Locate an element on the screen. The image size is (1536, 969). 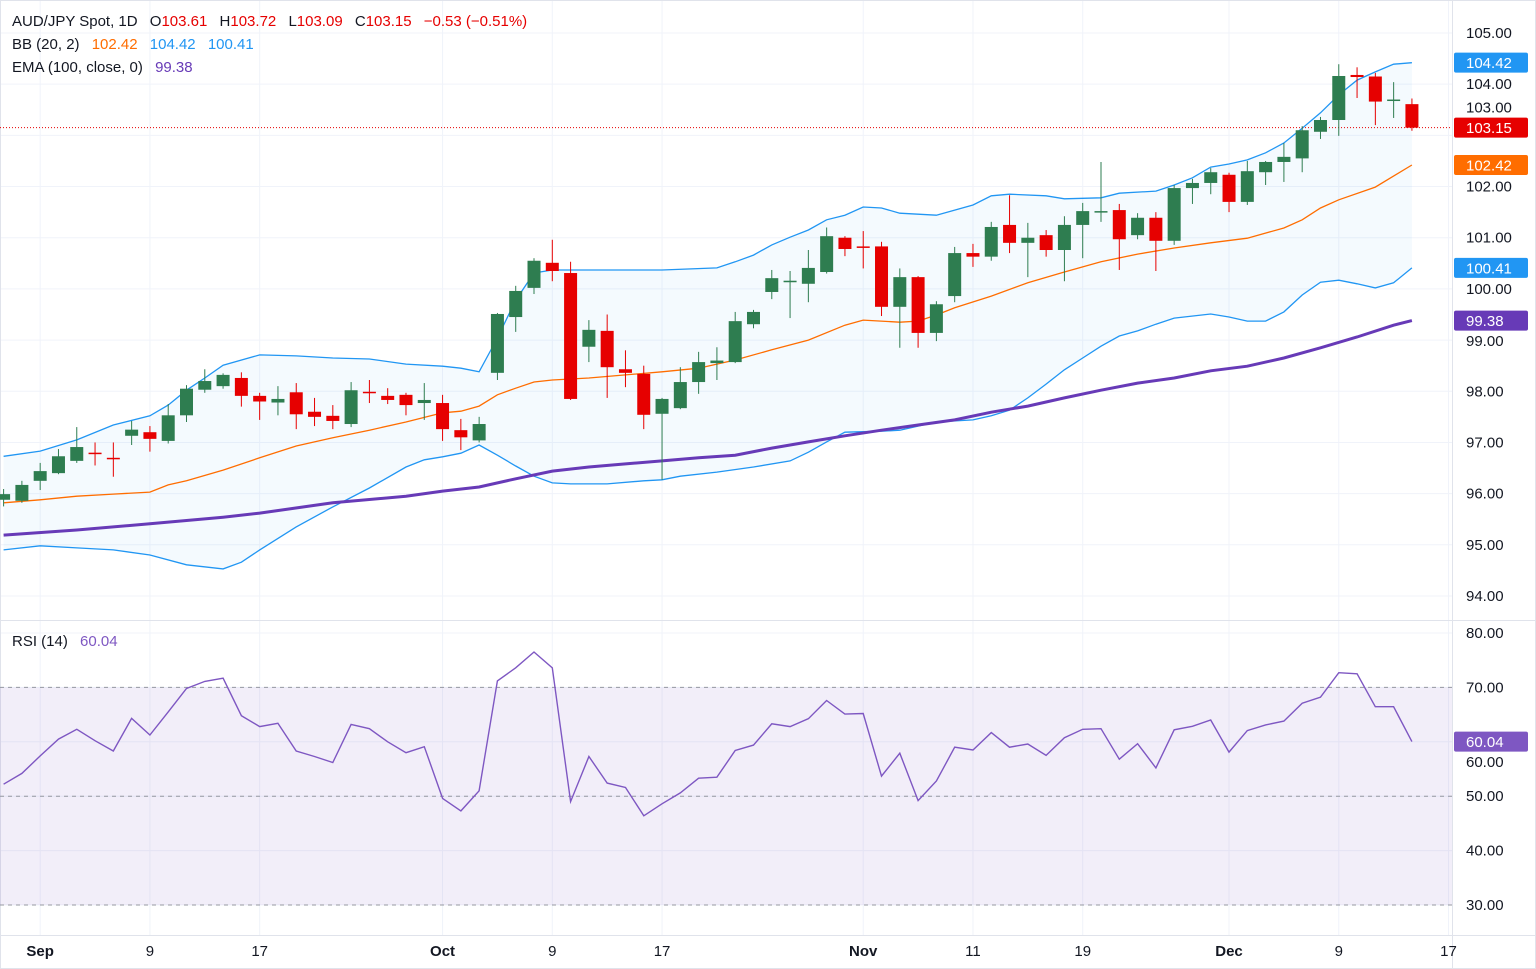
rsi-label: RSI (14) is located at coordinates (40, 641).